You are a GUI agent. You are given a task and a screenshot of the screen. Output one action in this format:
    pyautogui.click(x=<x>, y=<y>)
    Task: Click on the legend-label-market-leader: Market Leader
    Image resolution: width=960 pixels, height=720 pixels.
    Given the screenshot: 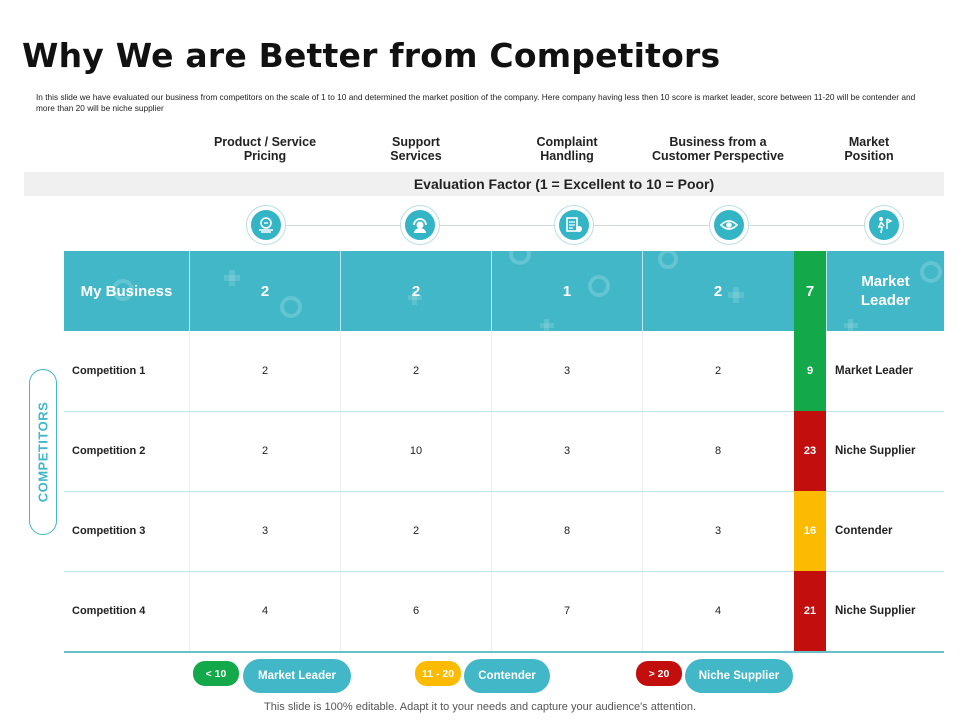 What is the action you would take?
    pyautogui.click(x=297, y=676)
    